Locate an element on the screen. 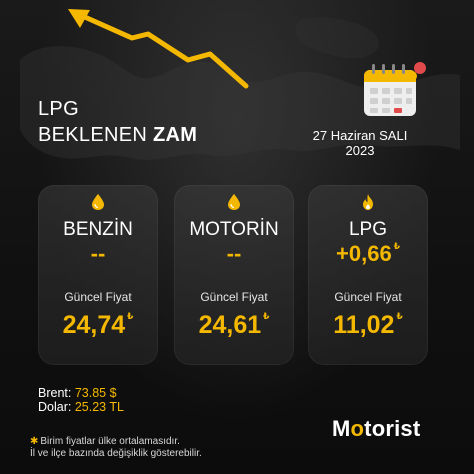  brent-row: Brent: 73.85 $ is located at coordinates (81, 393).